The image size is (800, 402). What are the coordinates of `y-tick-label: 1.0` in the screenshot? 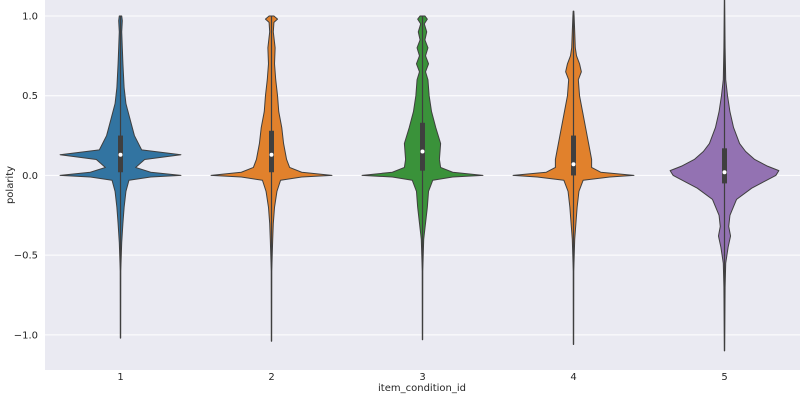 It's located at (30, 16).